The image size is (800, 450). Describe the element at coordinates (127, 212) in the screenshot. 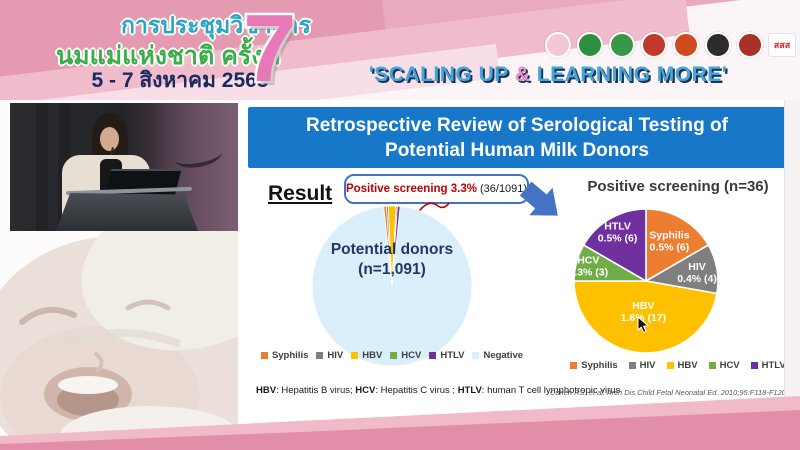

I see `podium` at that location.